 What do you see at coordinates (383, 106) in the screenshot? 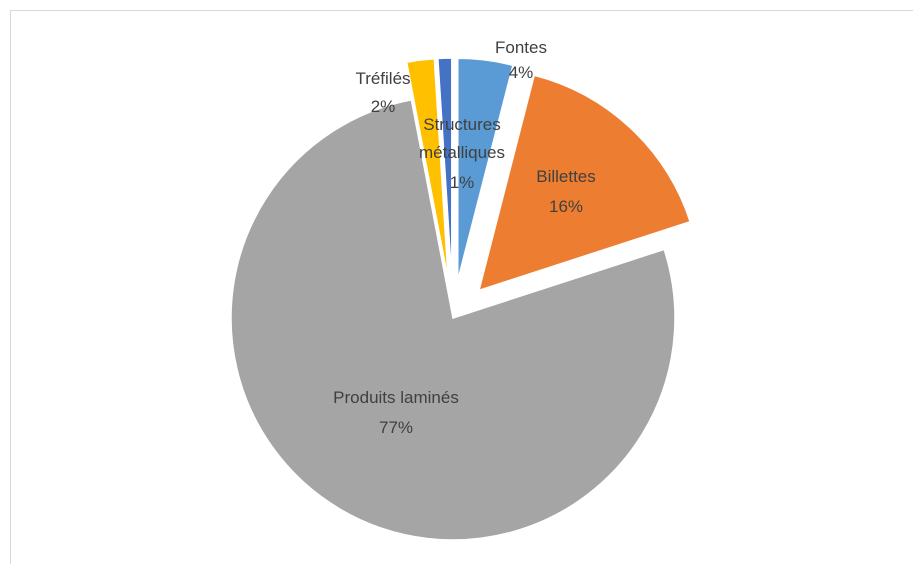
I see `slice-value-label: 2%` at bounding box center [383, 106].